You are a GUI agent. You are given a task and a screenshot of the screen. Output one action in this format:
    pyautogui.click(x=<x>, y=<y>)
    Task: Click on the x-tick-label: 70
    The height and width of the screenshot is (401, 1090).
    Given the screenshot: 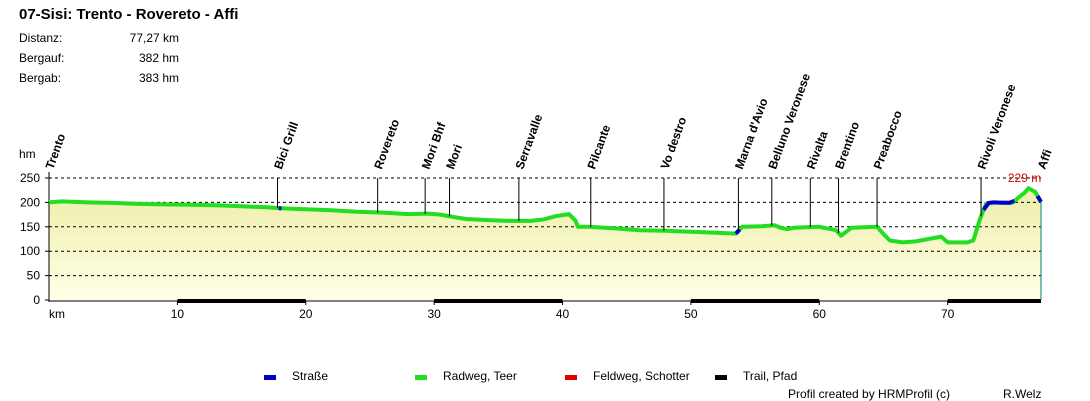 What is the action you would take?
    pyautogui.click(x=948, y=314)
    